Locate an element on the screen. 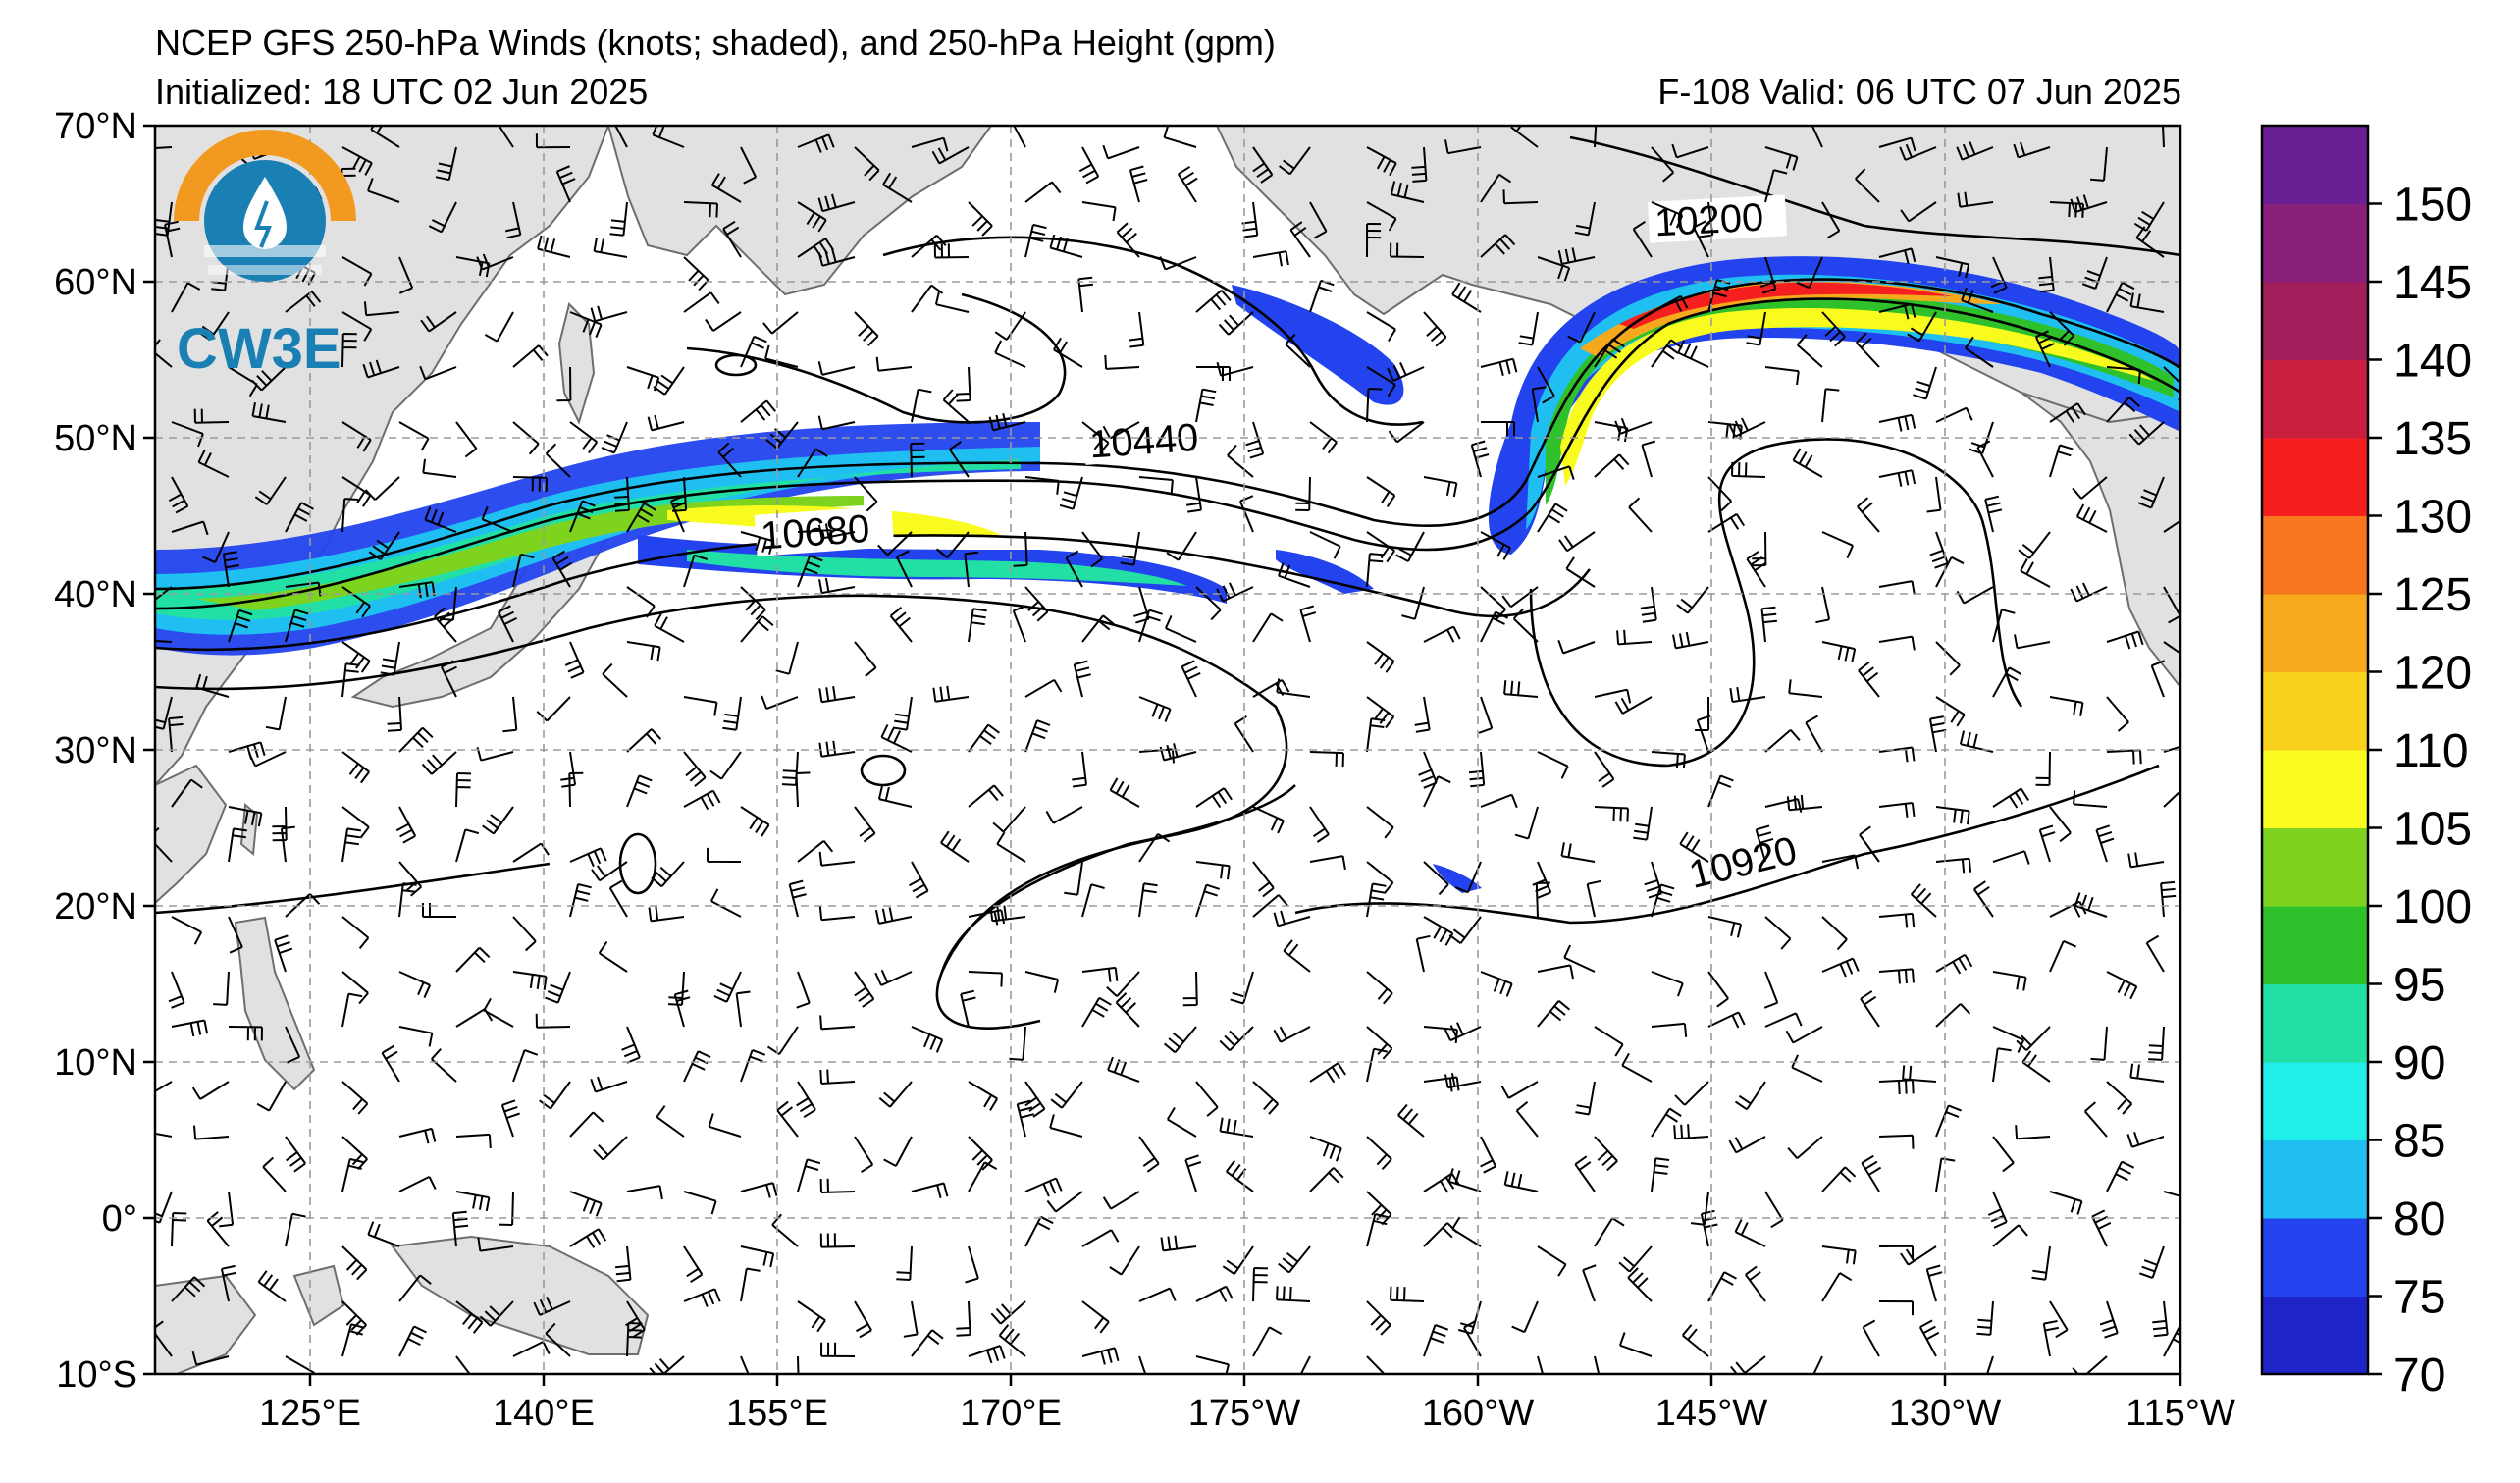 The width and height of the screenshot is (2520, 1483). contour-label-10440: 10440 is located at coordinates (1144, 442).